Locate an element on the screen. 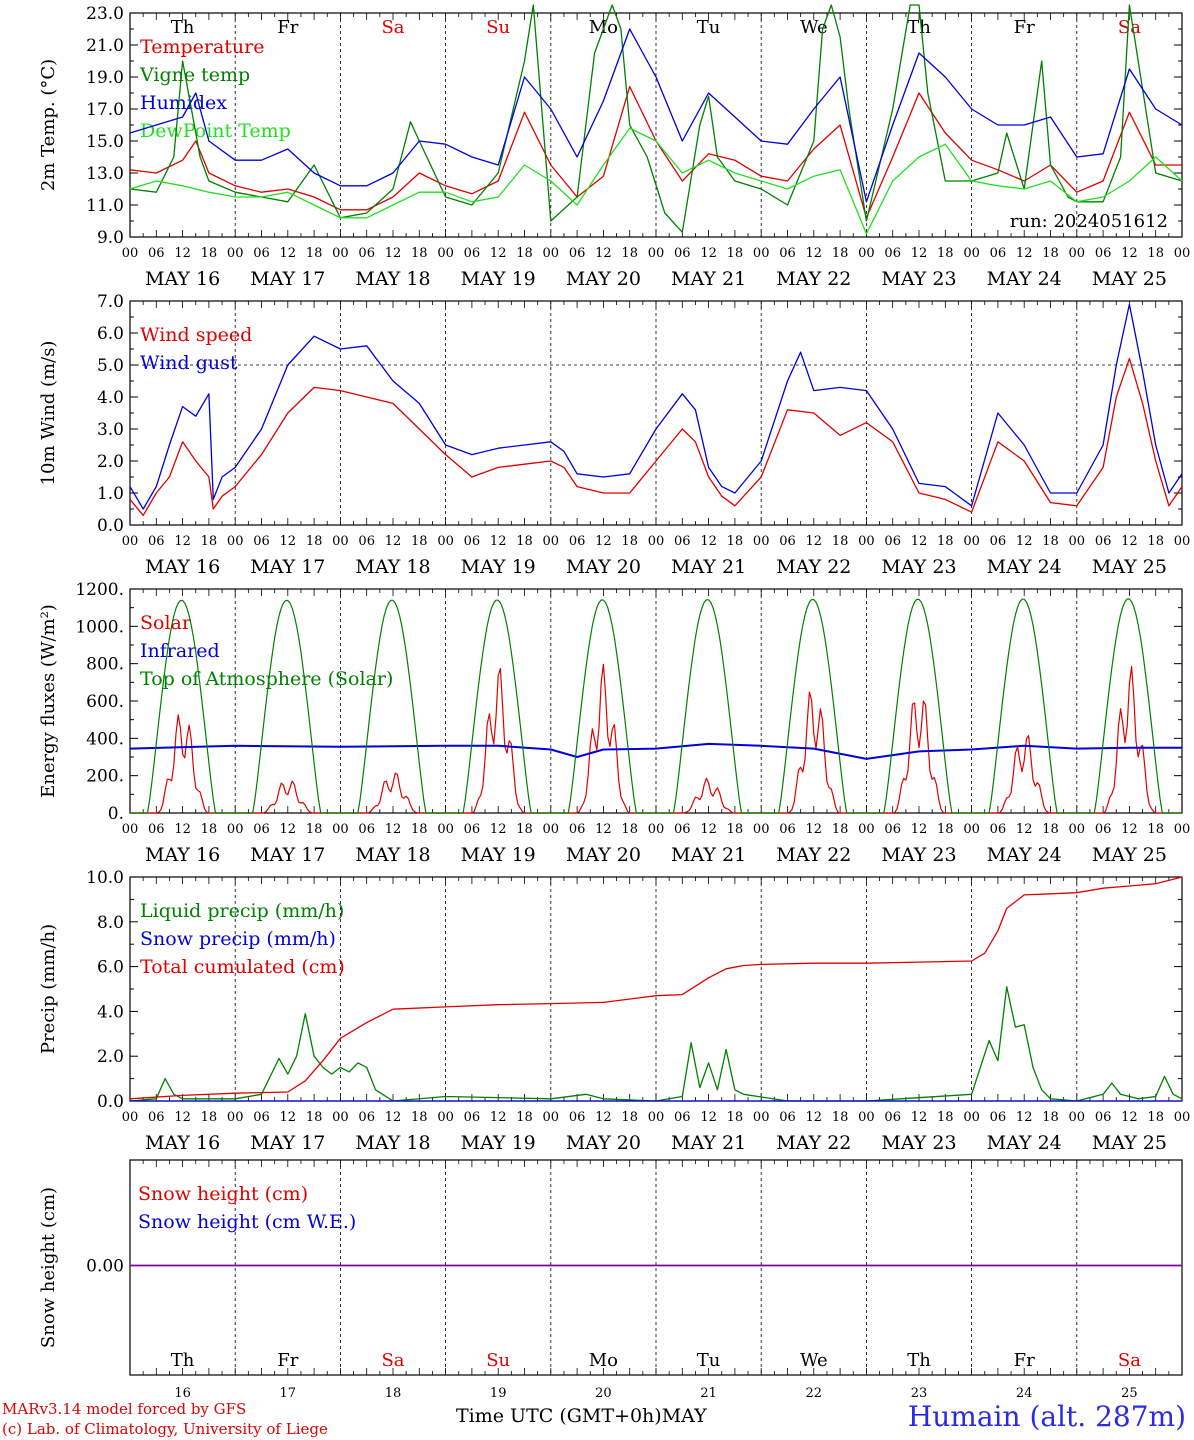 This screenshot has width=1194, height=1440. y-axis-label: Energy fluxes (W/m²) is located at coordinates (48, 701).